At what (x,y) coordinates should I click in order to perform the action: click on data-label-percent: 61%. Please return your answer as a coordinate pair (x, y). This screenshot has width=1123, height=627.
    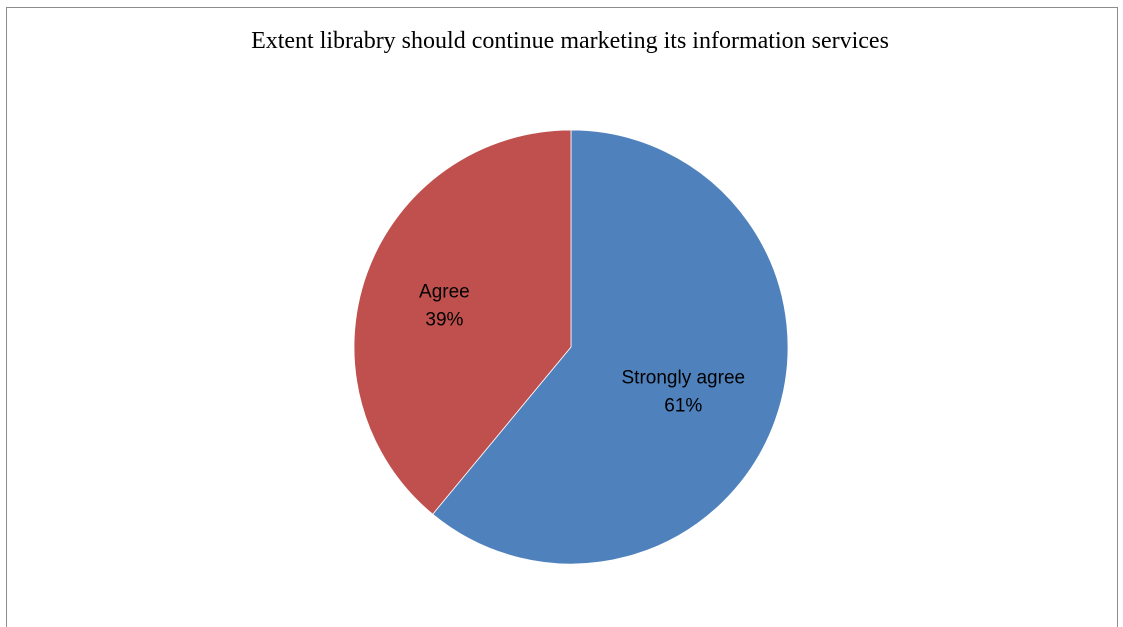
    Looking at the image, I should click on (683, 405).